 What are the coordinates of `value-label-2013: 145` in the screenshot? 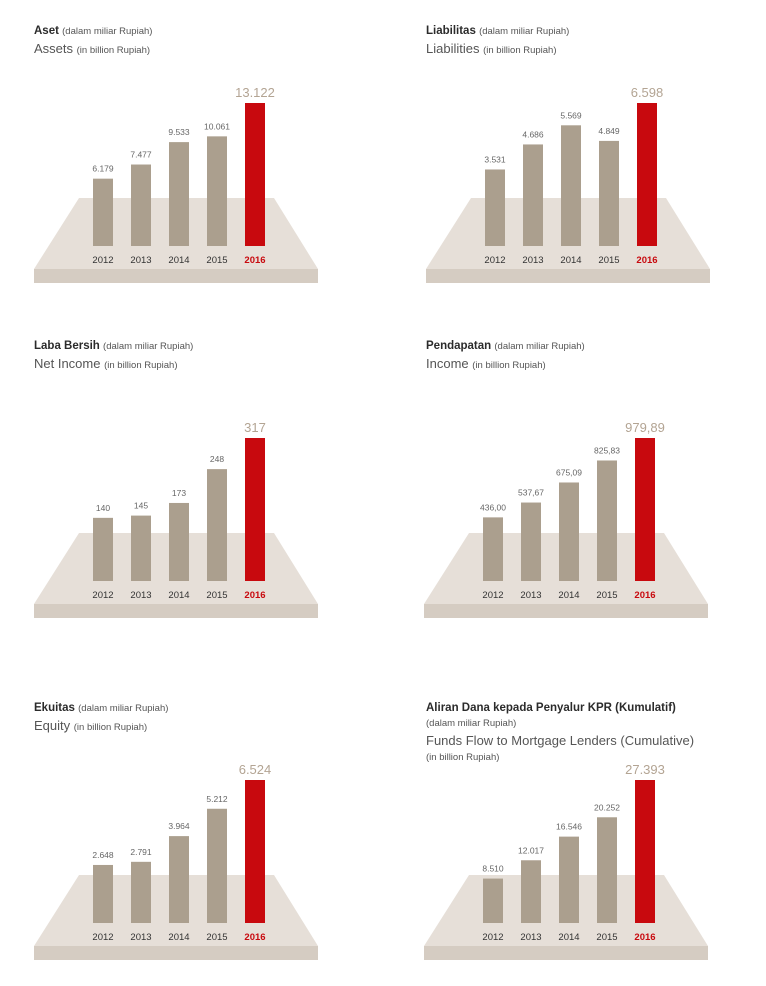 It's located at (141, 506).